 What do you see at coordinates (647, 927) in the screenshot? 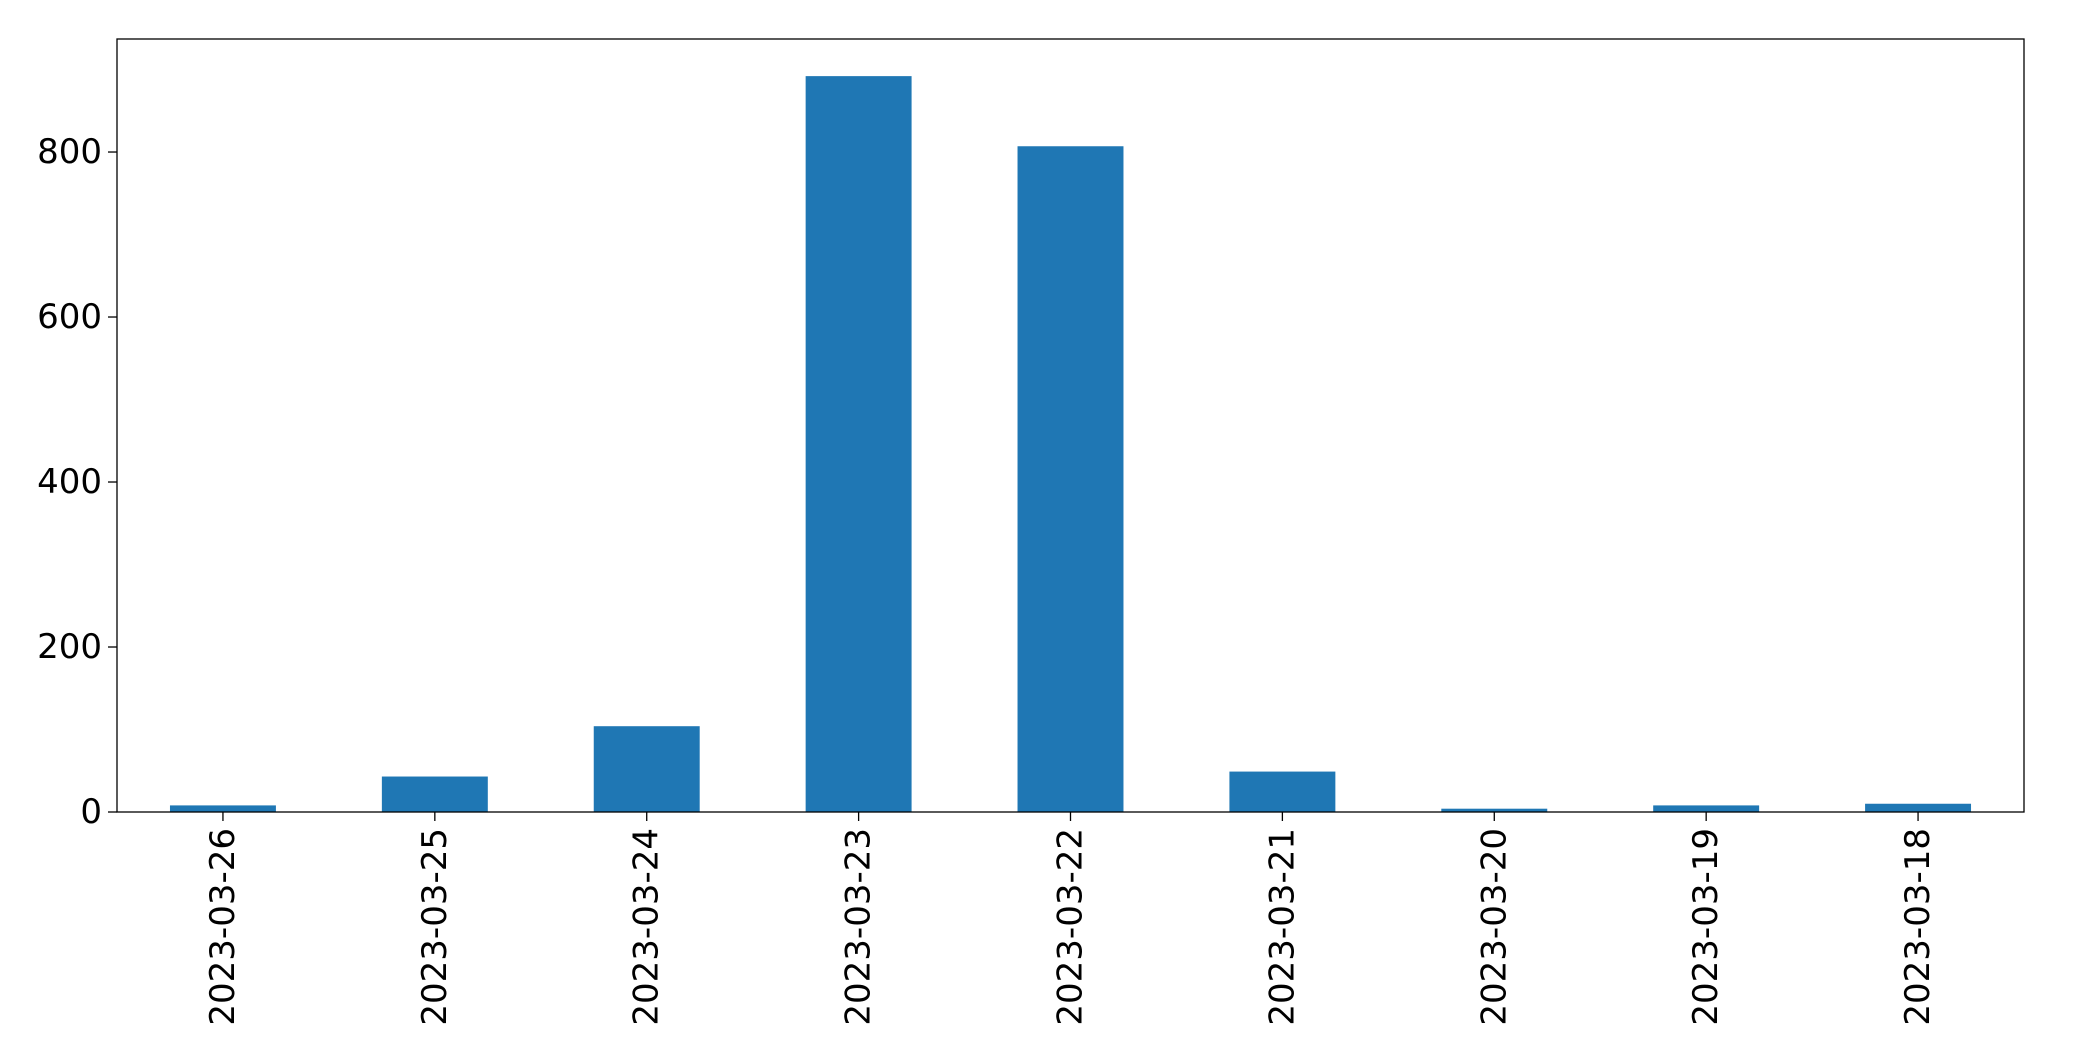
I see `x-tick-label: 2023-03-24` at bounding box center [647, 927].